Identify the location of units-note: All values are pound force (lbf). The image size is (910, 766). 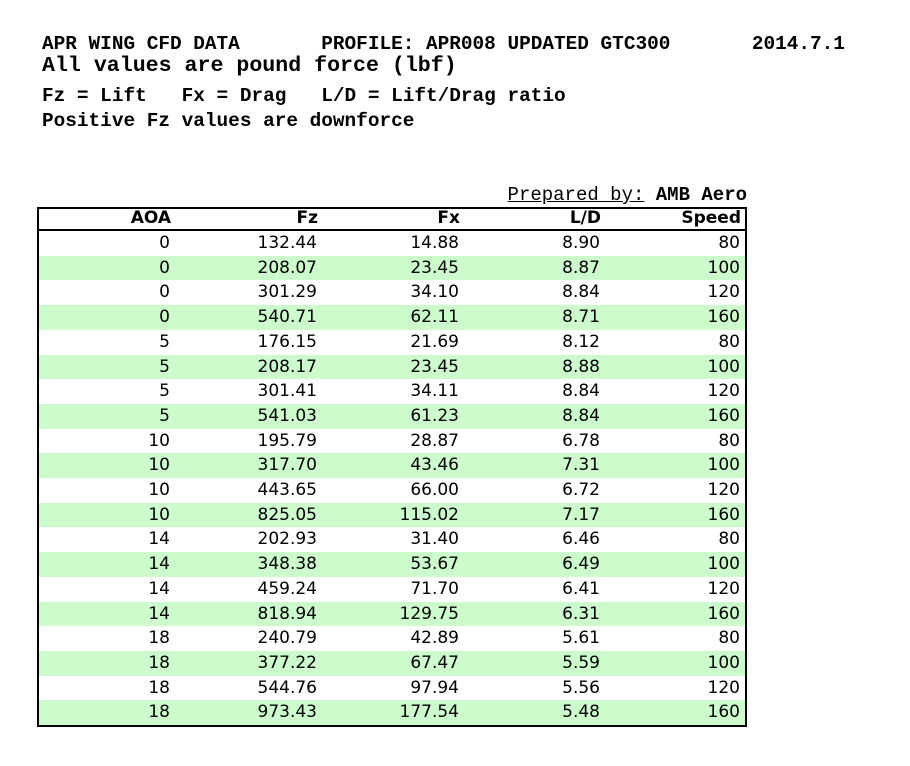
(249, 66).